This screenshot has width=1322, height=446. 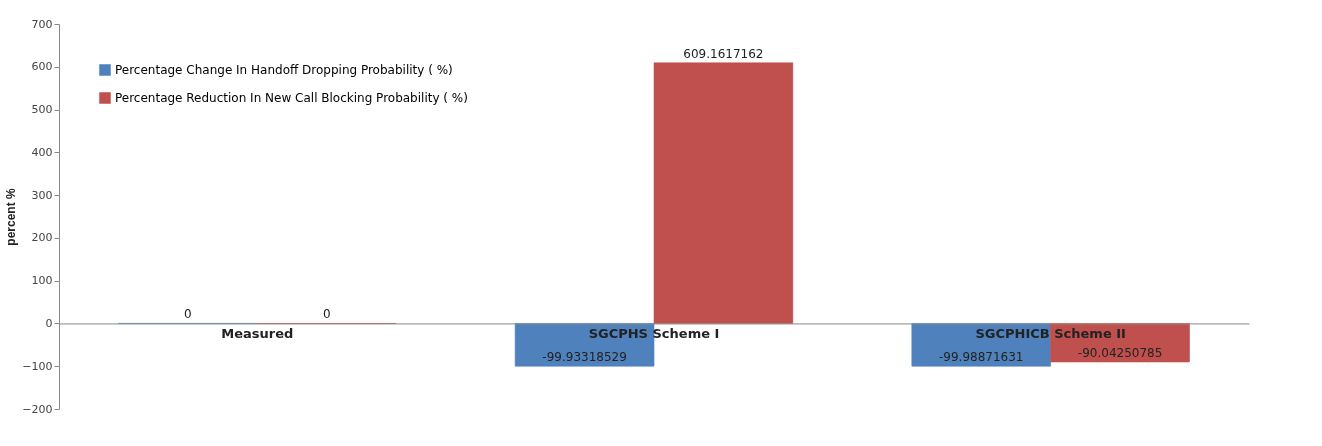 What do you see at coordinates (11, 217) in the screenshot?
I see `y-axis-title: percent %` at bounding box center [11, 217].